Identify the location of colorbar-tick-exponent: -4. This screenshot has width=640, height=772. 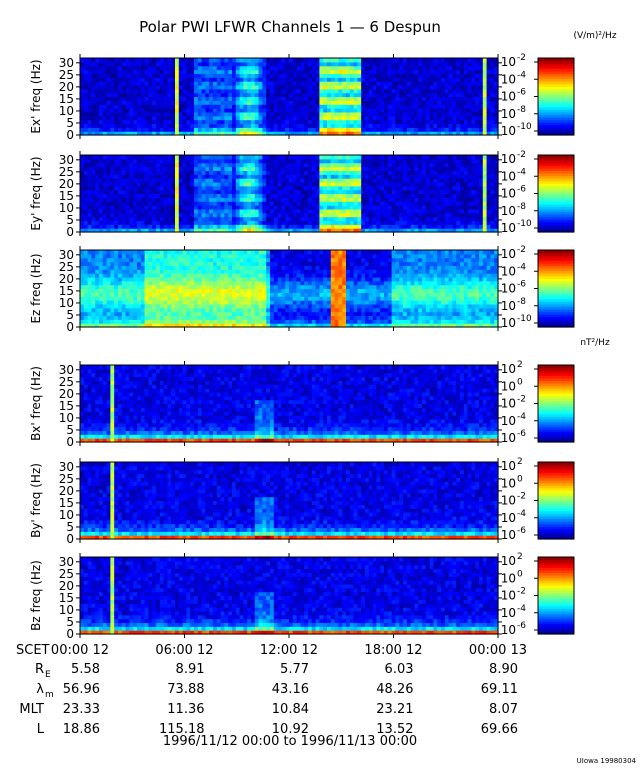
(521, 172).